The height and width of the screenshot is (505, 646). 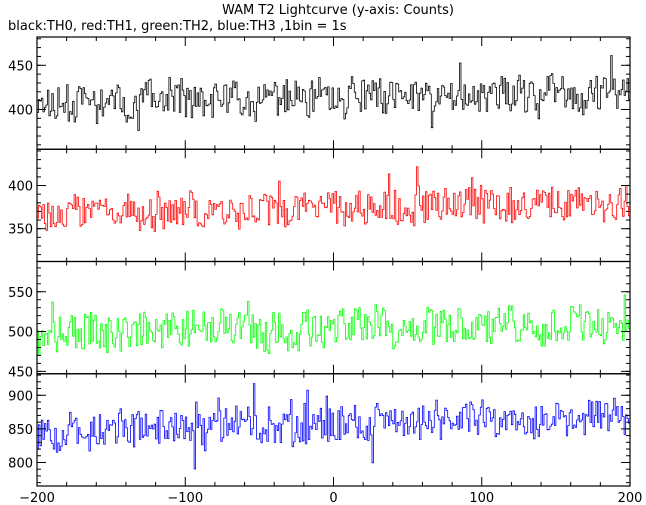 What do you see at coordinates (20, 396) in the screenshot?
I see `y-tick-label: 900` at bounding box center [20, 396].